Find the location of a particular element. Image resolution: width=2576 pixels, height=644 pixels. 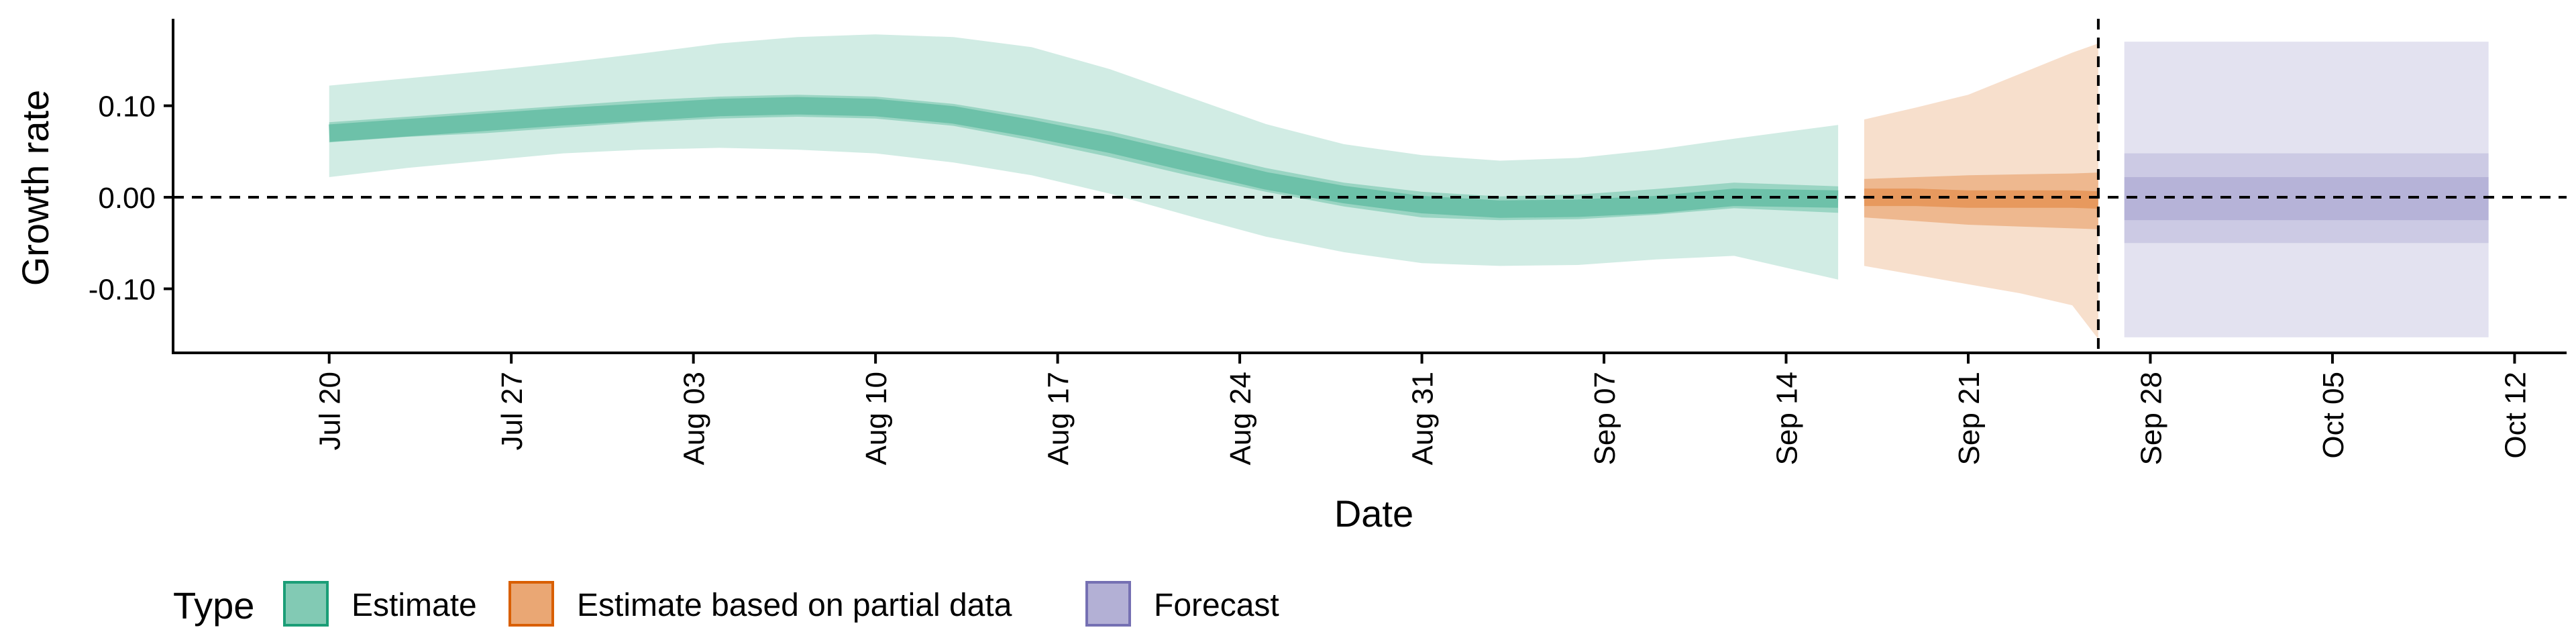

median-band-estimate is located at coordinates (1083, 157).